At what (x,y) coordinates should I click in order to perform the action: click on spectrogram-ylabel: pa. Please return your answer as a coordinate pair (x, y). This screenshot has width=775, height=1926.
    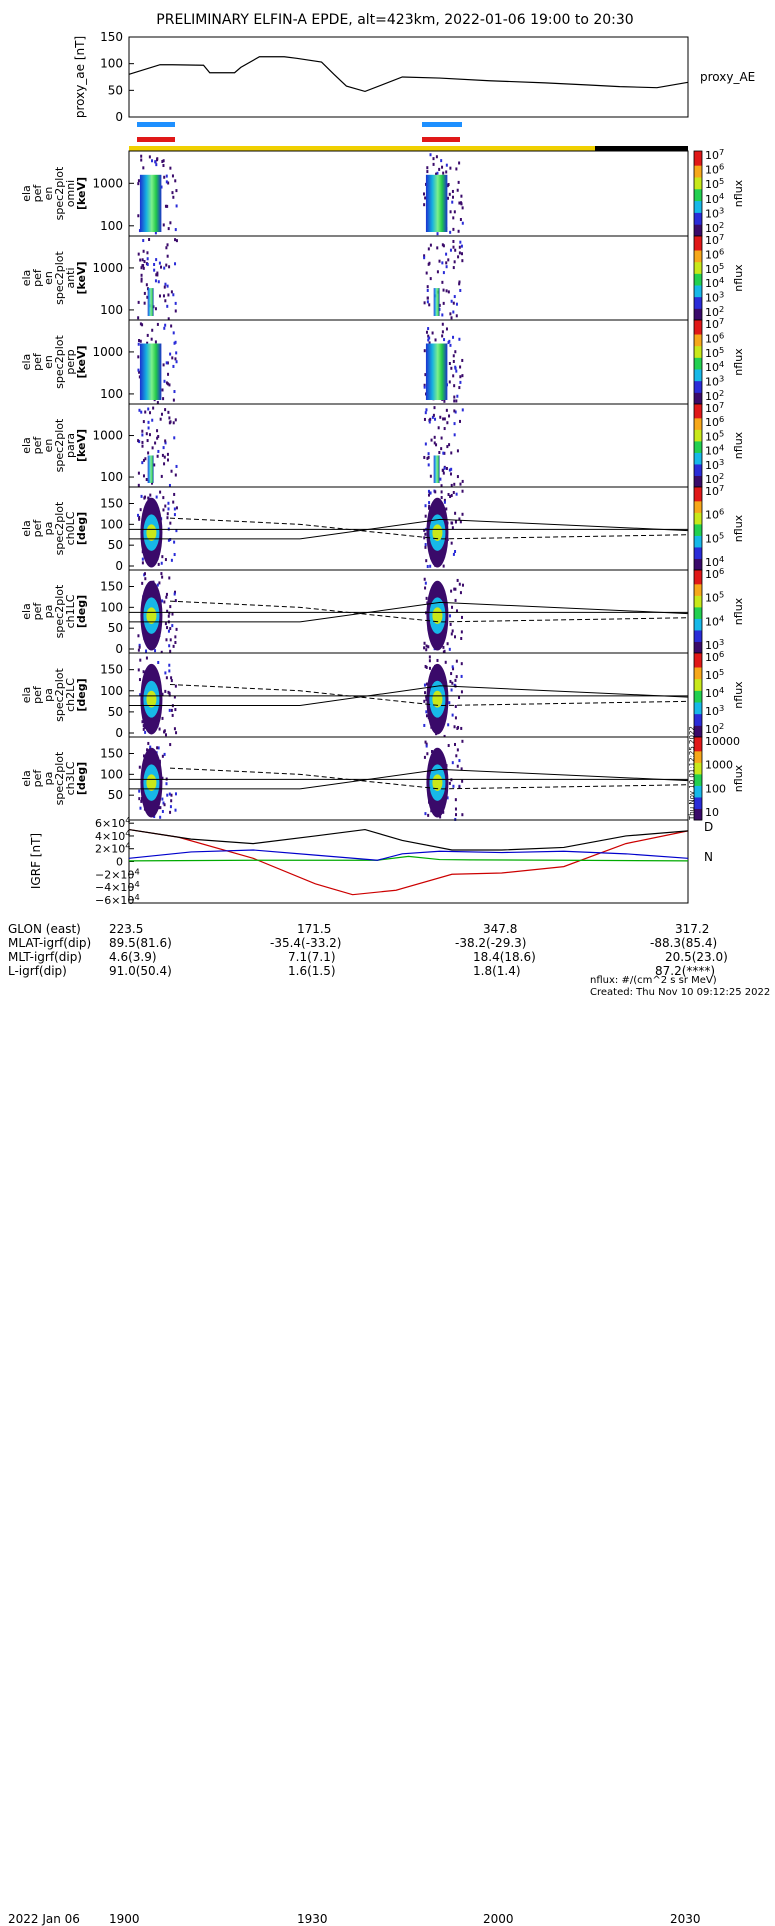
    Looking at the image, I should click on (48, 529).